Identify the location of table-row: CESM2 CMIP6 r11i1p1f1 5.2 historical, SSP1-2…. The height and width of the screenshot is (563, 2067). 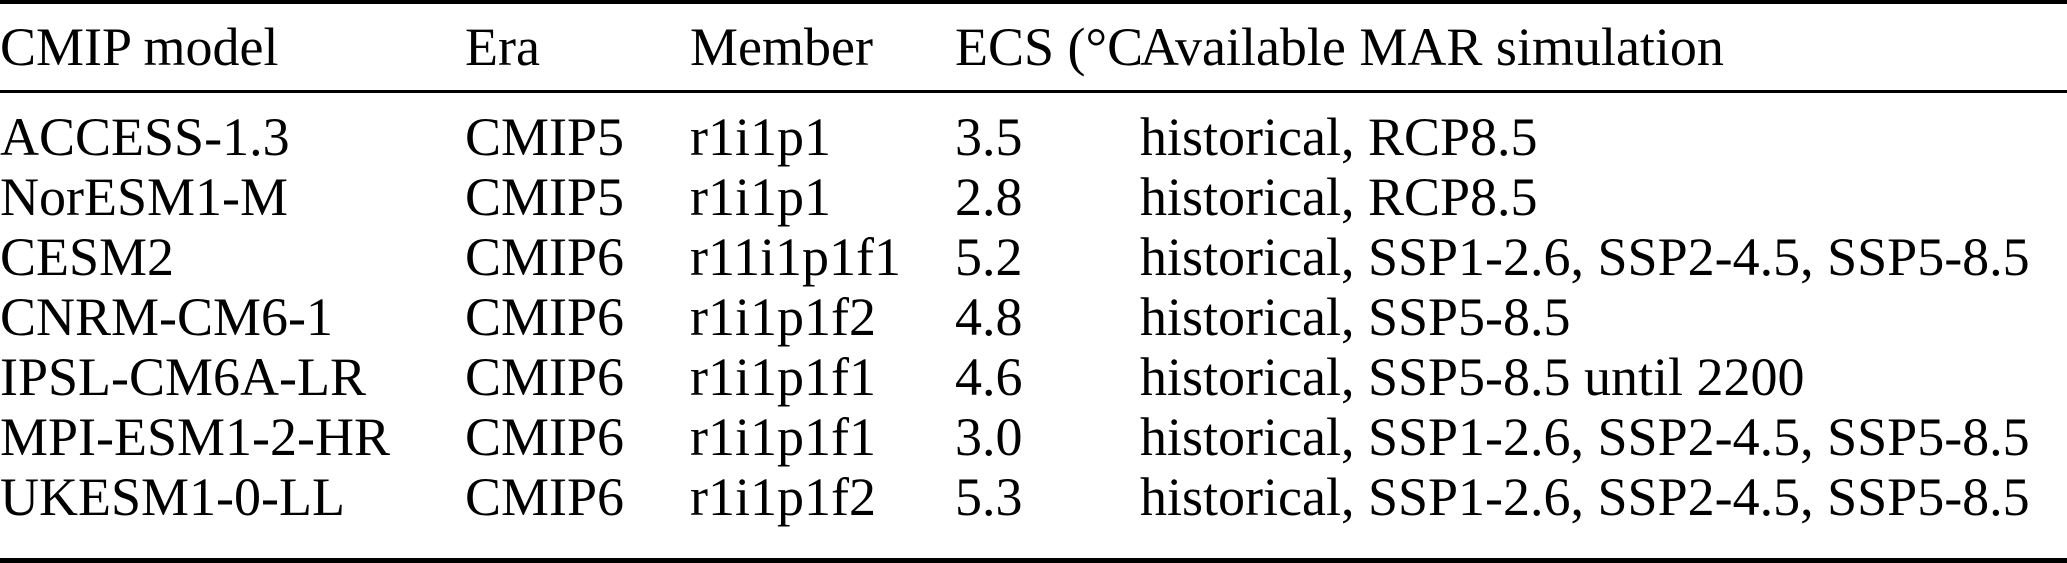
(1033, 257).